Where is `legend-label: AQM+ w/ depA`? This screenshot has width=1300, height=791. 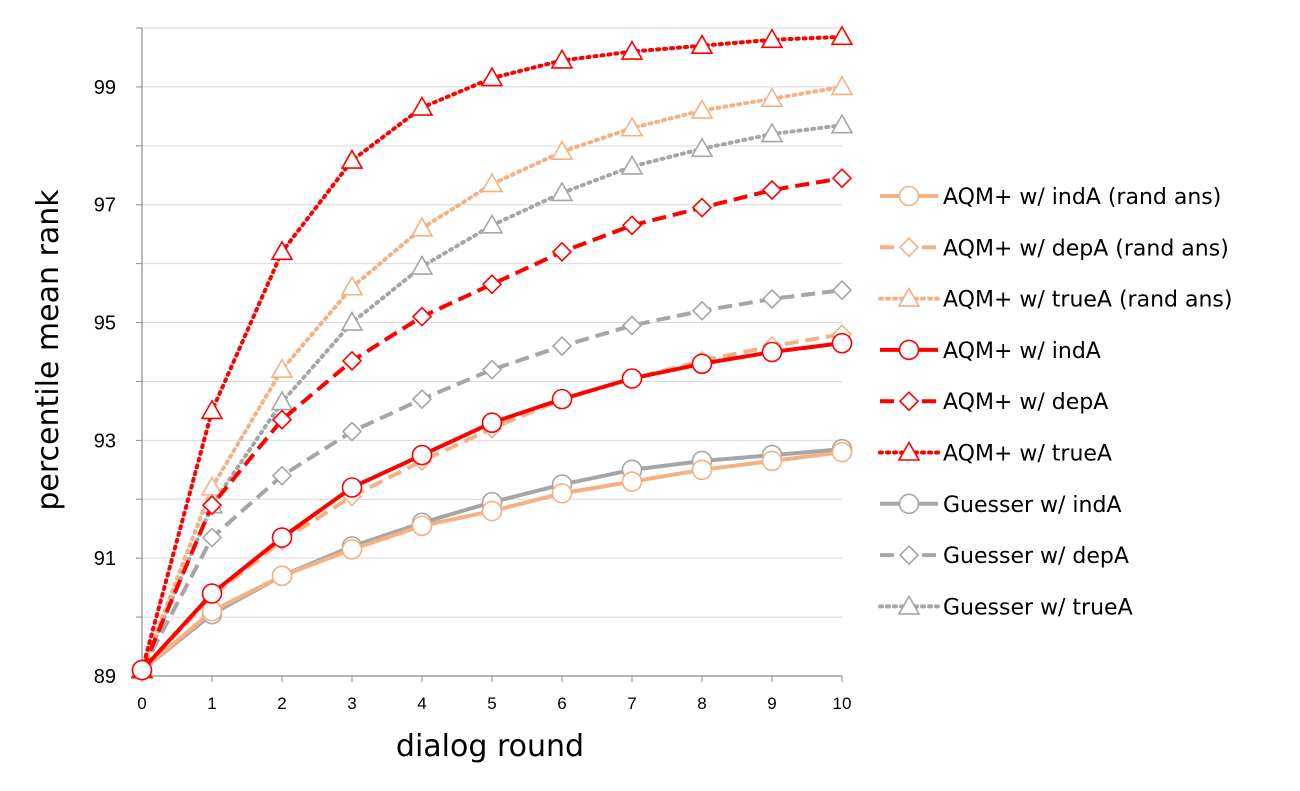 legend-label: AQM+ w/ depA is located at coordinates (1025, 402).